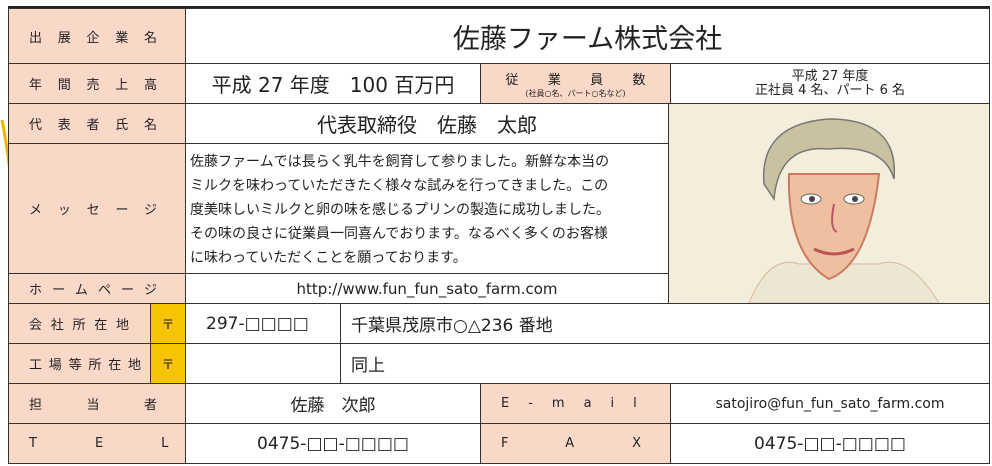 This screenshot has width=992, height=466. What do you see at coordinates (830, 90) in the screenshot?
I see `value-line: 正社員 4 名、パート 6 名` at bounding box center [830, 90].